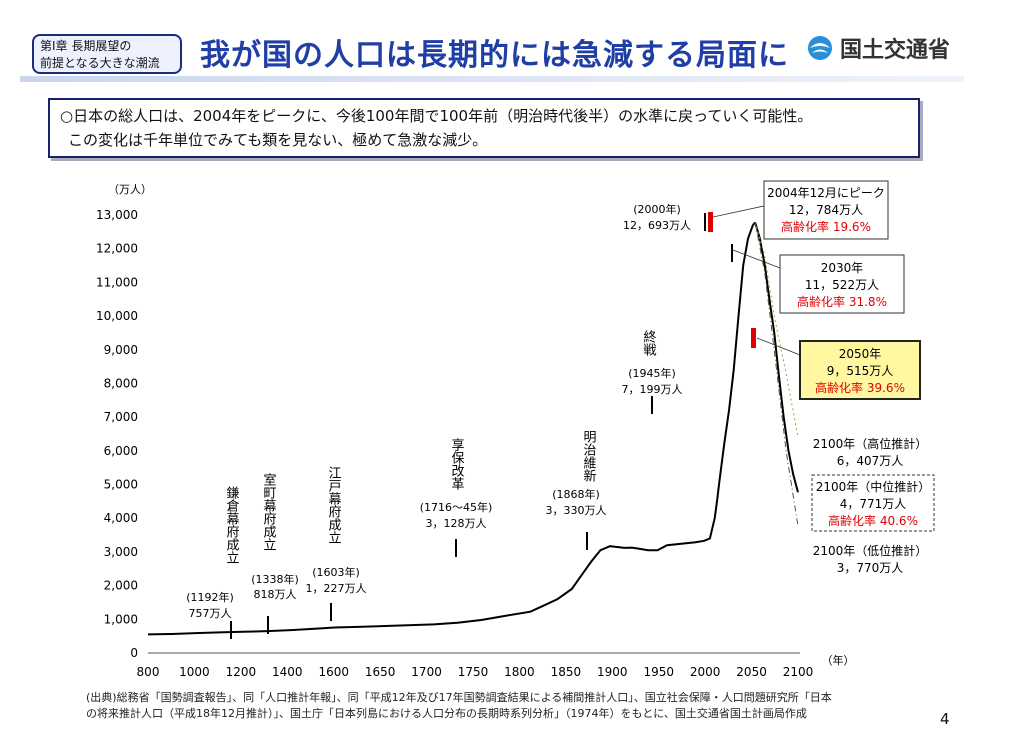 This screenshot has height=750, width=1024. Describe the element at coordinates (210, 597) in the screenshot. I see `annot-kamakura-year: (1192年)` at that location.